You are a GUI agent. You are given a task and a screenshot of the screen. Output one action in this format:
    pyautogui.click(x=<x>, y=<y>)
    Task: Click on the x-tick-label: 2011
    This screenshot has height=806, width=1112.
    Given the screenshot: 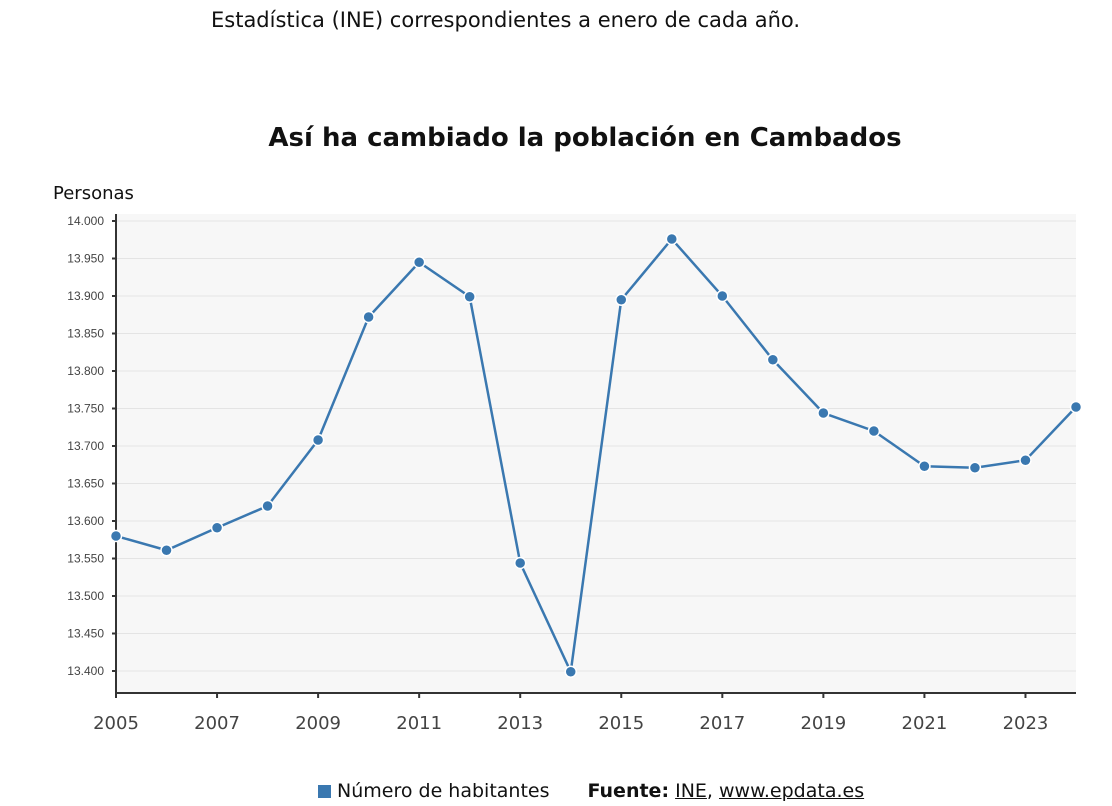 What is the action you would take?
    pyautogui.click(x=419, y=723)
    